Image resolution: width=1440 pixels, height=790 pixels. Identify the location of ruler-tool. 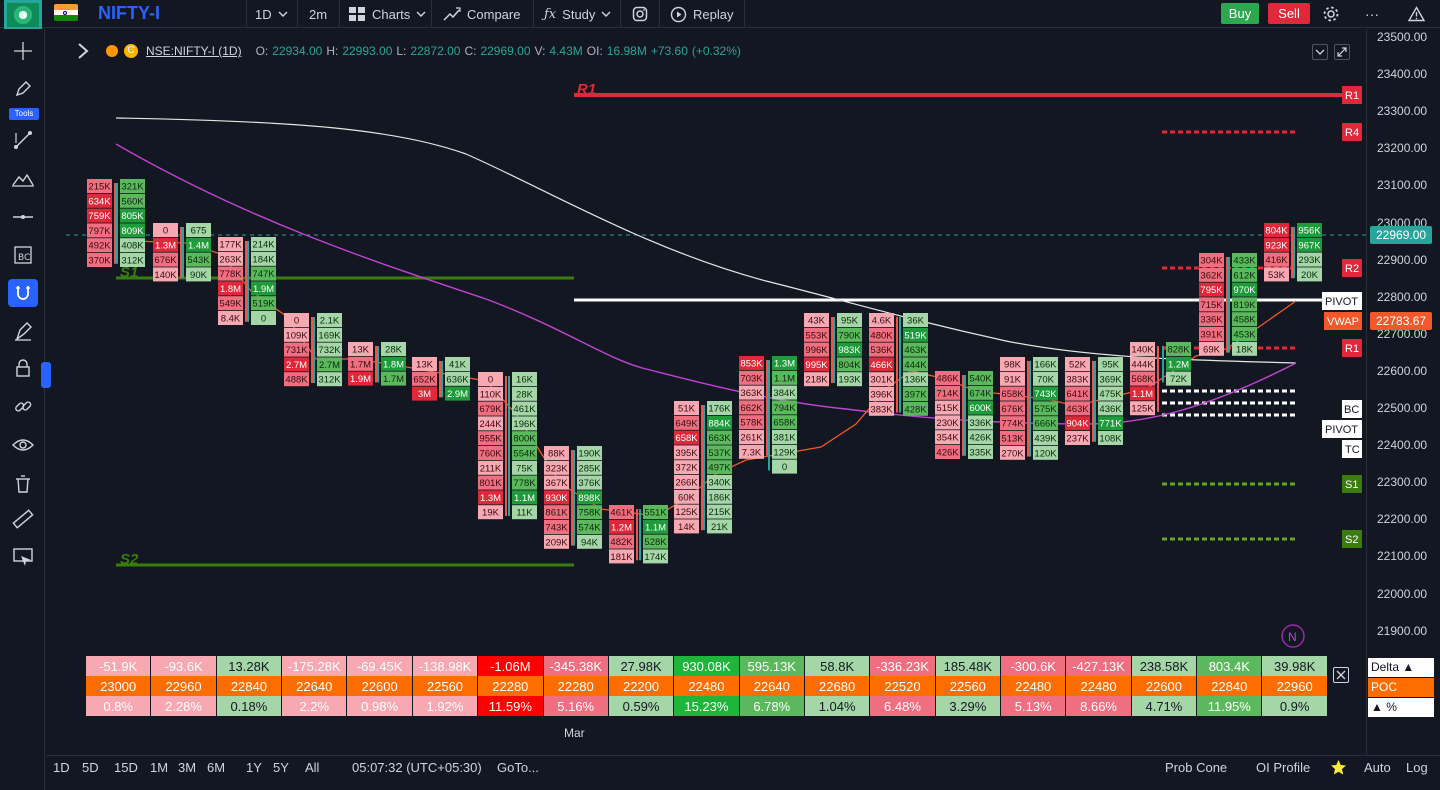
(23, 519).